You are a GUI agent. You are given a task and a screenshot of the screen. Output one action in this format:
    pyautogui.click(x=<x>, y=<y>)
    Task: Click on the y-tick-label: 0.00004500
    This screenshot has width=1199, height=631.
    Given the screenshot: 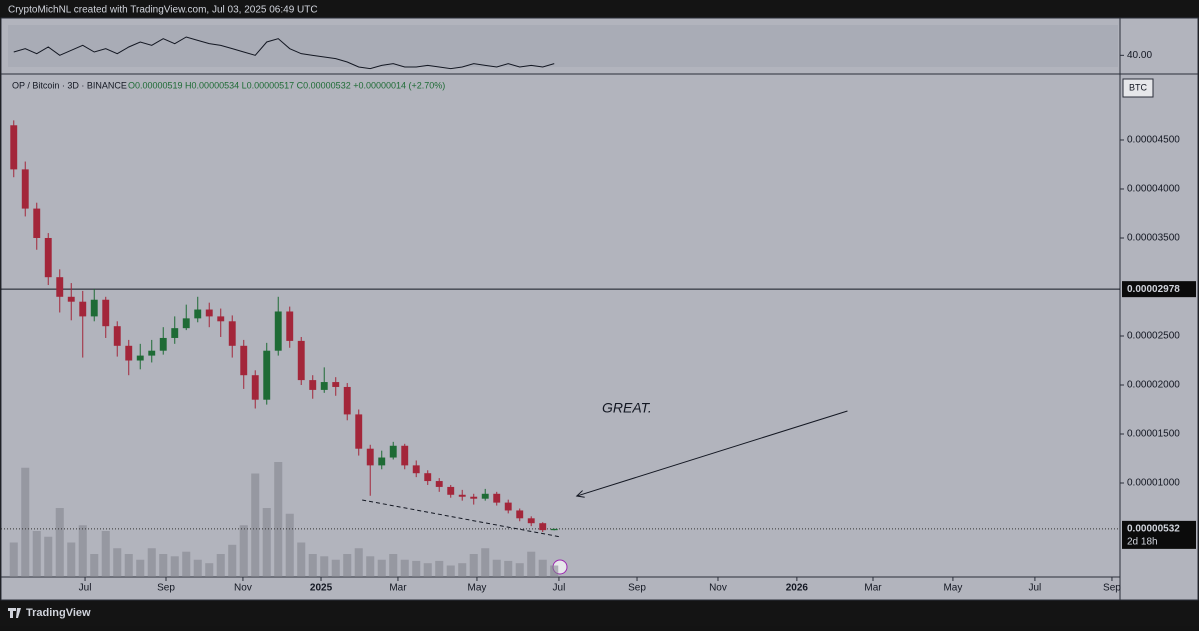 What is the action you would take?
    pyautogui.click(x=1153, y=140)
    